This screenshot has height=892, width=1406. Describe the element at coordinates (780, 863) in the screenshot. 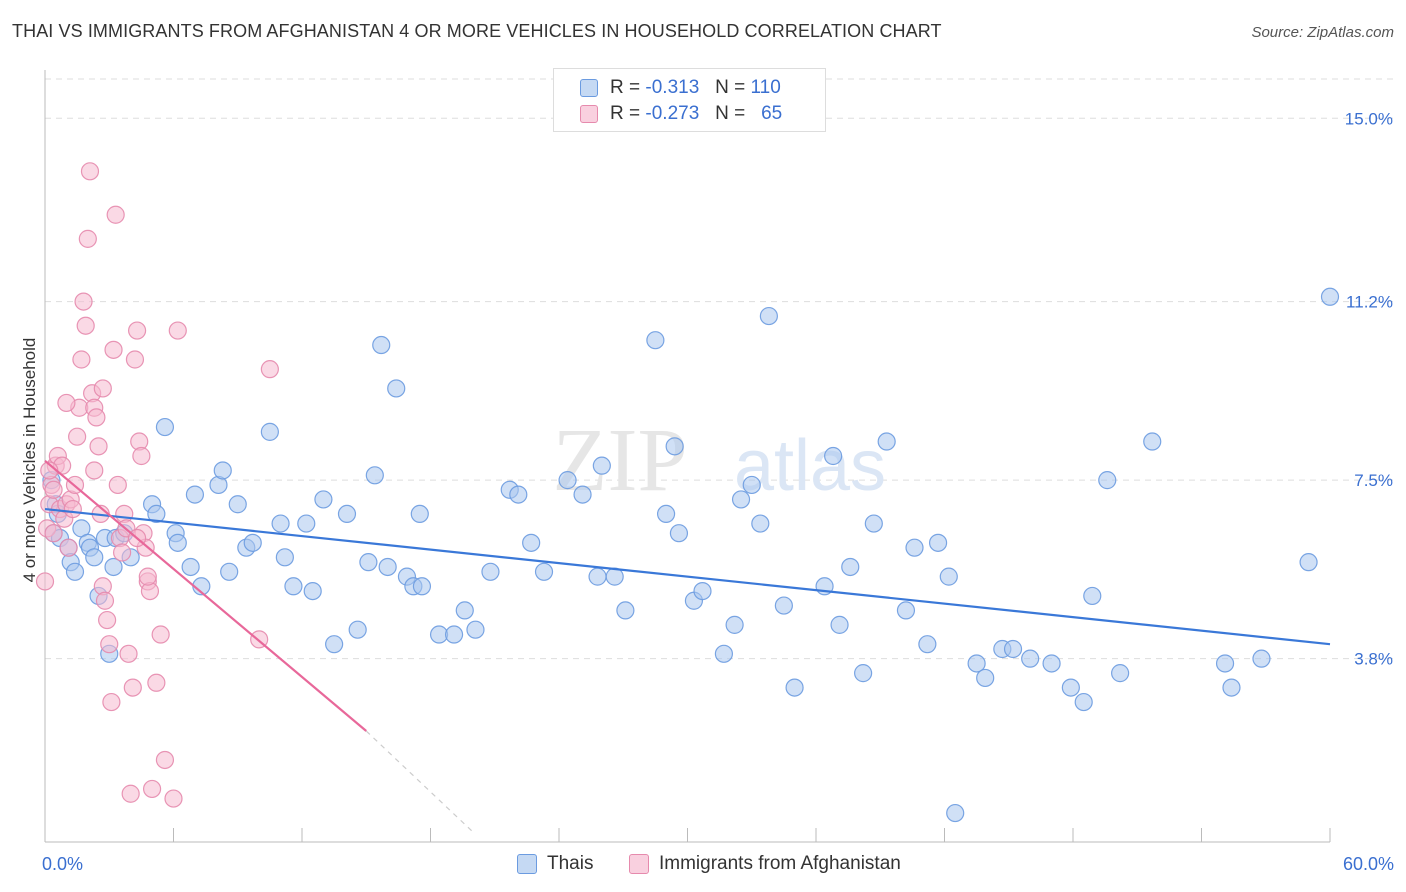

I see `bottom-legend-label-afghanistan: Immigrants from Afghanistan` at that location.